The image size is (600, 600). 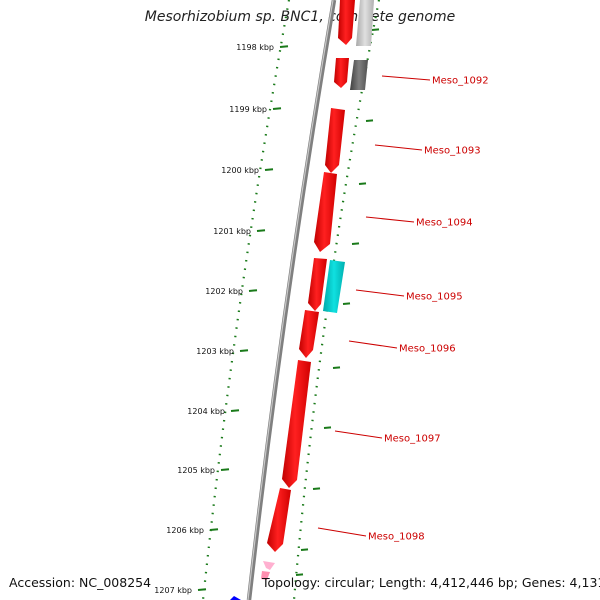 I want to click on ruler-tick-label: 1203 kbp, so click(x=215, y=351).